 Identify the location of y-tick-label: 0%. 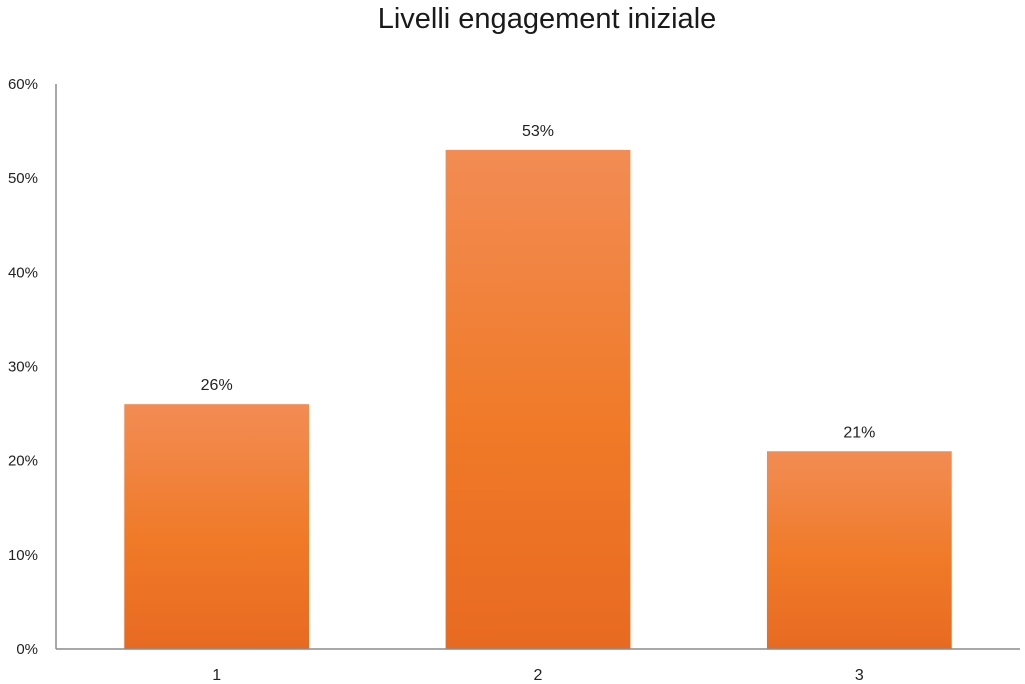
(27, 649).